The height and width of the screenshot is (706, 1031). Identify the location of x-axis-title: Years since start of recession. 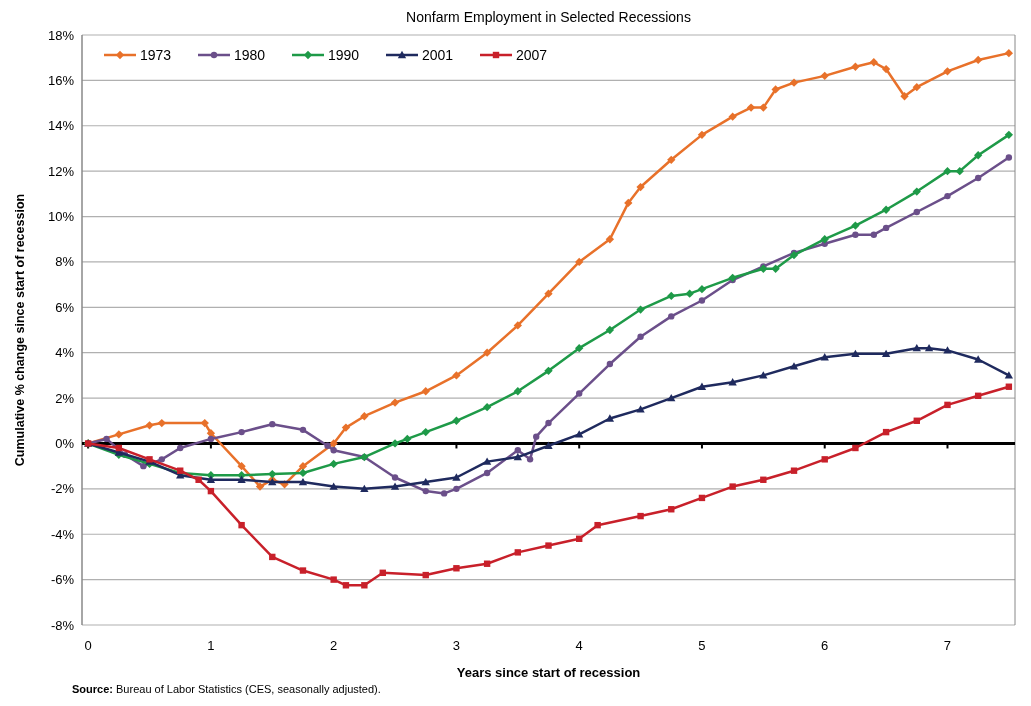
(548, 672).